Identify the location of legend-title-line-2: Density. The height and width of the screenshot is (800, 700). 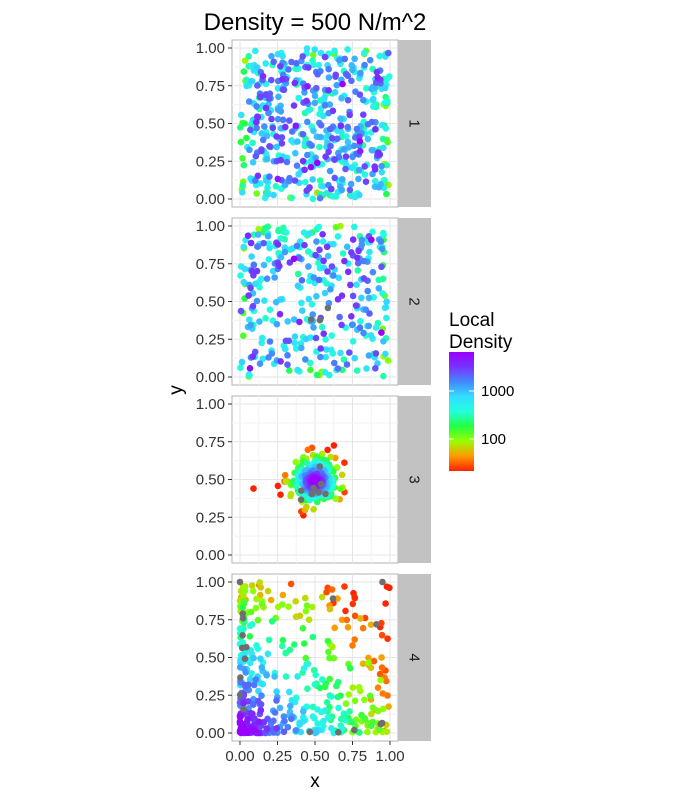
(481, 342).